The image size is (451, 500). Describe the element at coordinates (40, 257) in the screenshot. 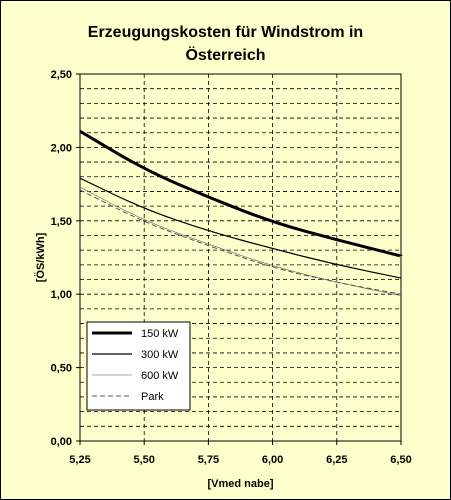

I see `y-axis-label: [ÖS/kWh]` at that location.